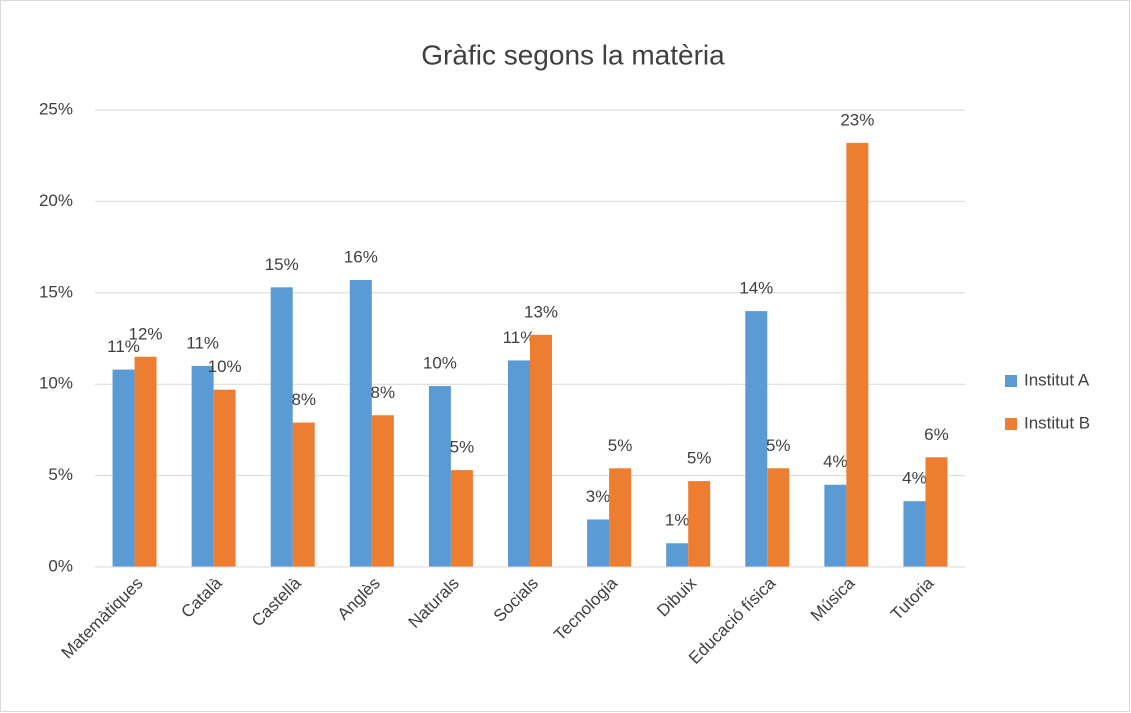  I want to click on value-label: 6%, so click(936, 434).